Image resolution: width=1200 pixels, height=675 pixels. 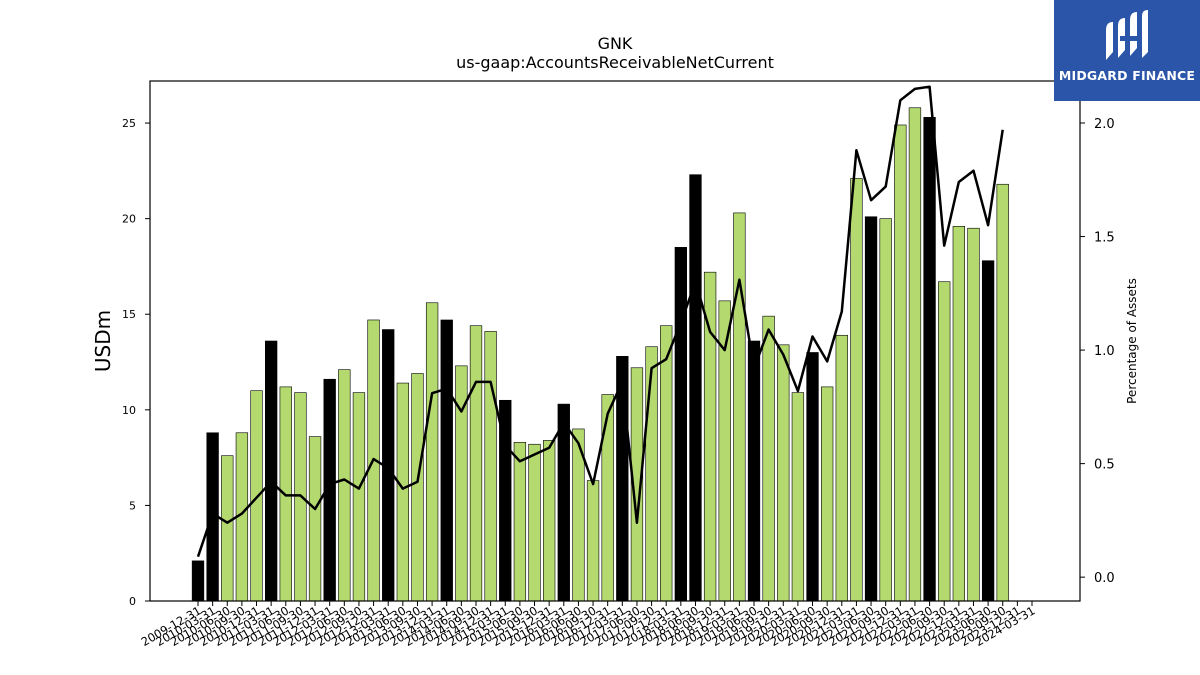 What do you see at coordinates (129, 123) in the screenshot?
I see `y-tick-label: 25` at bounding box center [129, 123].